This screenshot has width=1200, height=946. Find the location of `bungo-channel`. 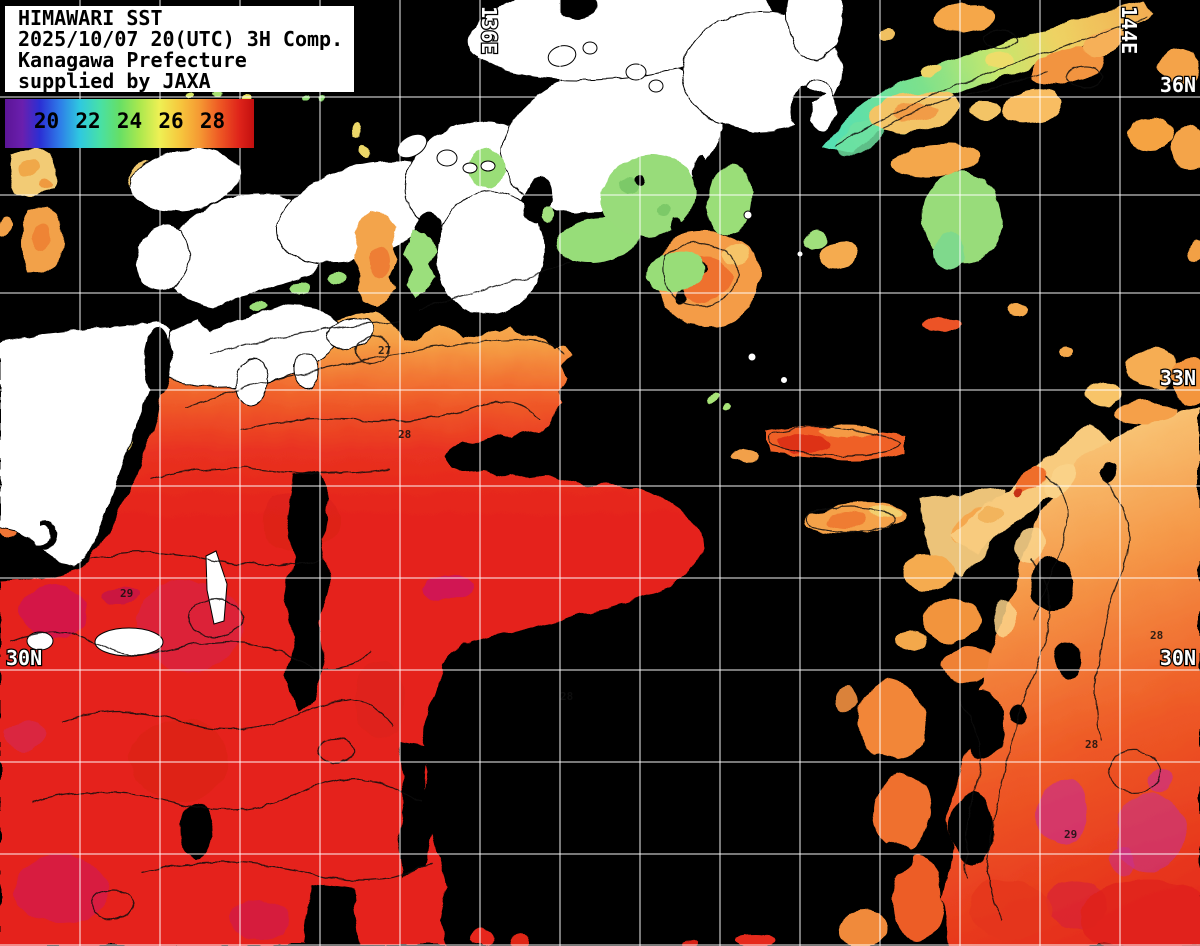

bungo-channel is located at coordinates (158, 362).